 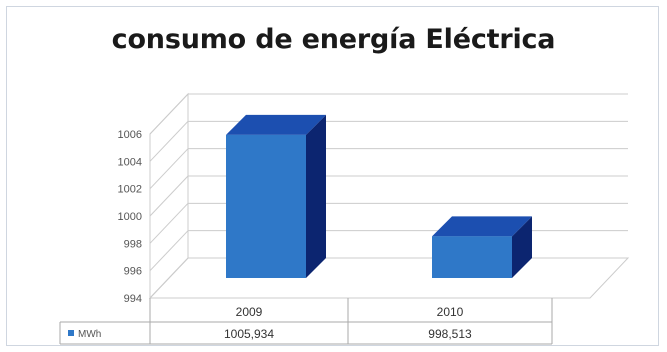 What do you see at coordinates (389, 278) in the screenshot?
I see `chart-floor` at bounding box center [389, 278].